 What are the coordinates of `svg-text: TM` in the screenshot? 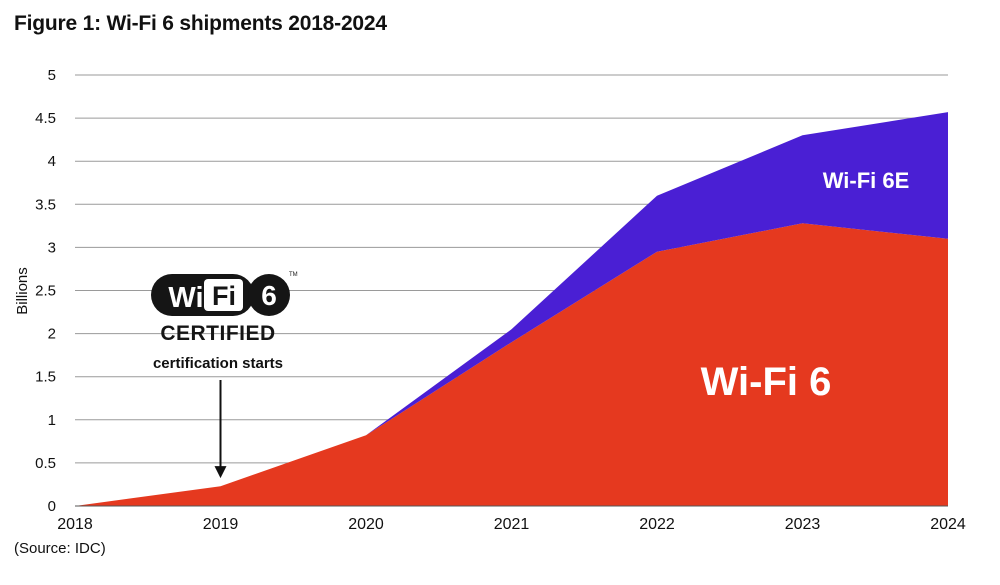 It's located at (293, 275).